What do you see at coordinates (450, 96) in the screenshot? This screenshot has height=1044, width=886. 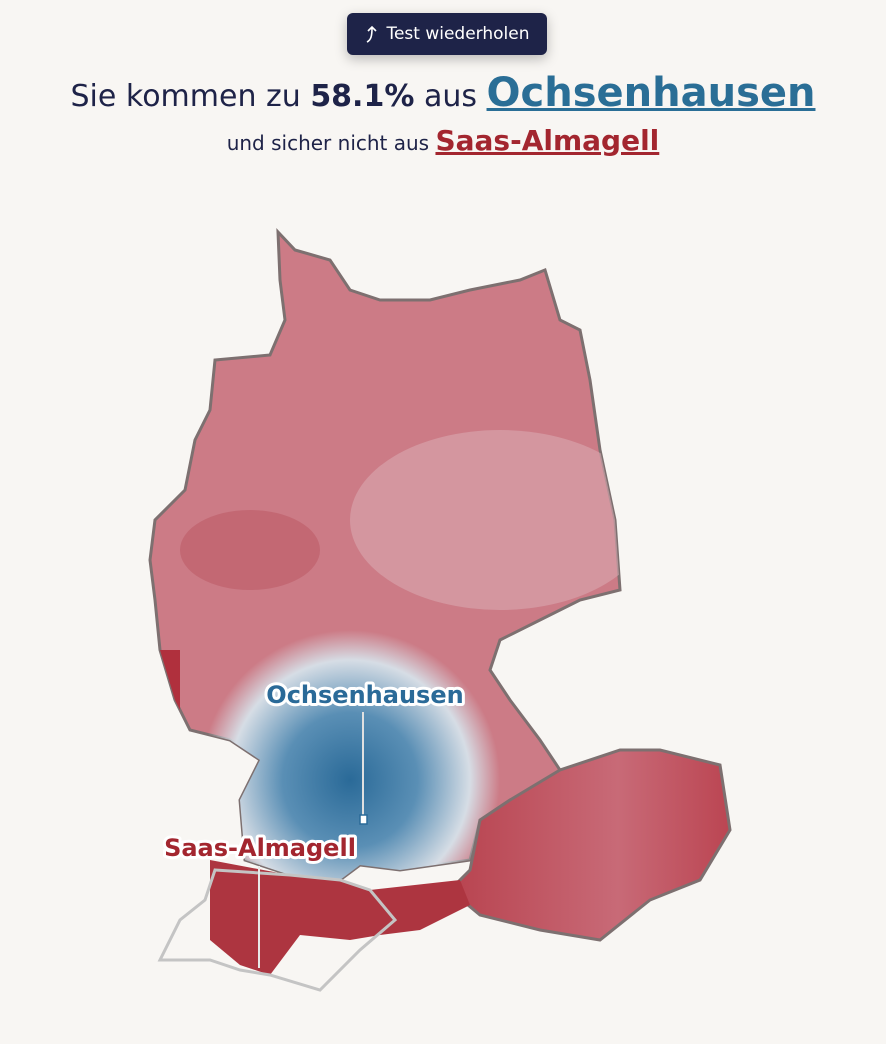 I see `headline-middle: aus` at bounding box center [450, 96].